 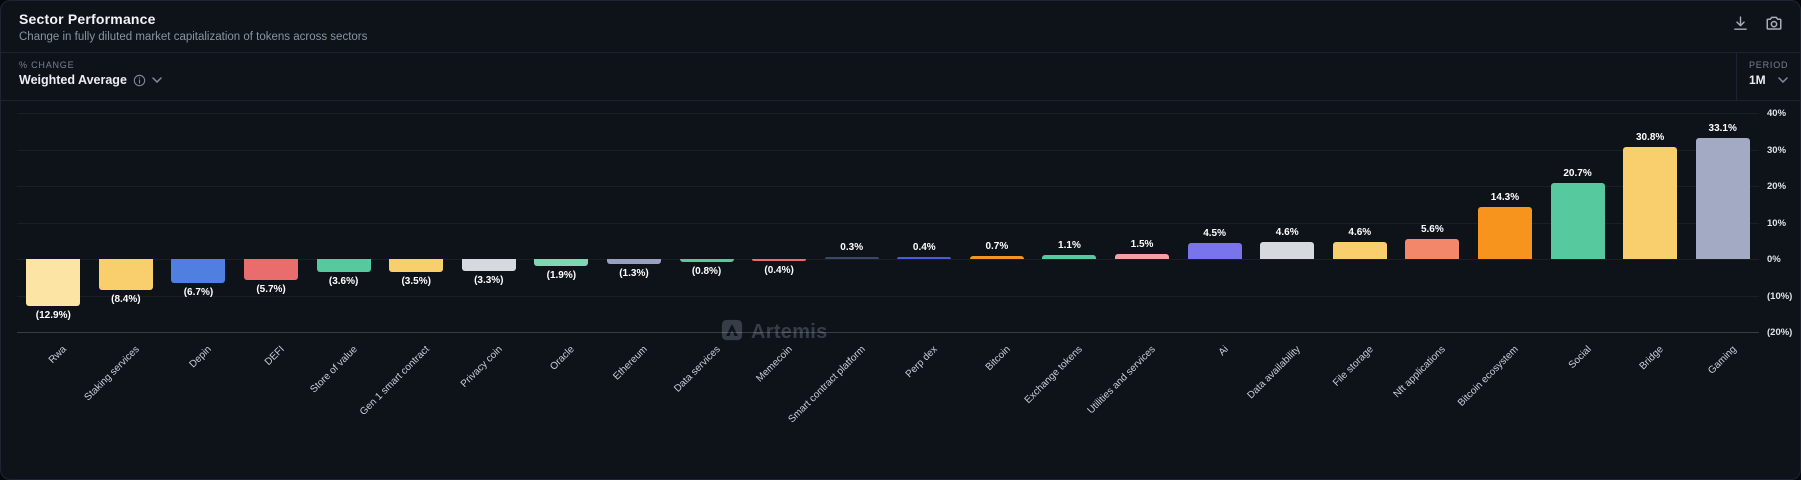 I want to click on bar-value-label: 1.5%, so click(x=1142, y=244).